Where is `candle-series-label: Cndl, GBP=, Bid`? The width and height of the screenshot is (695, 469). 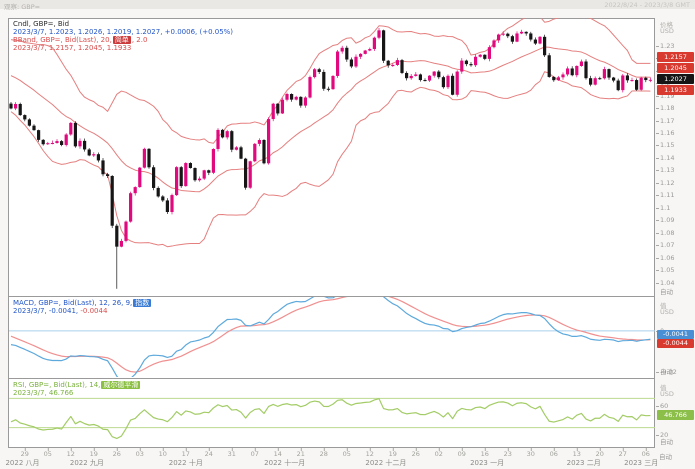
candle-series-label: Cndl, GBP=, Bid is located at coordinates (41, 24).